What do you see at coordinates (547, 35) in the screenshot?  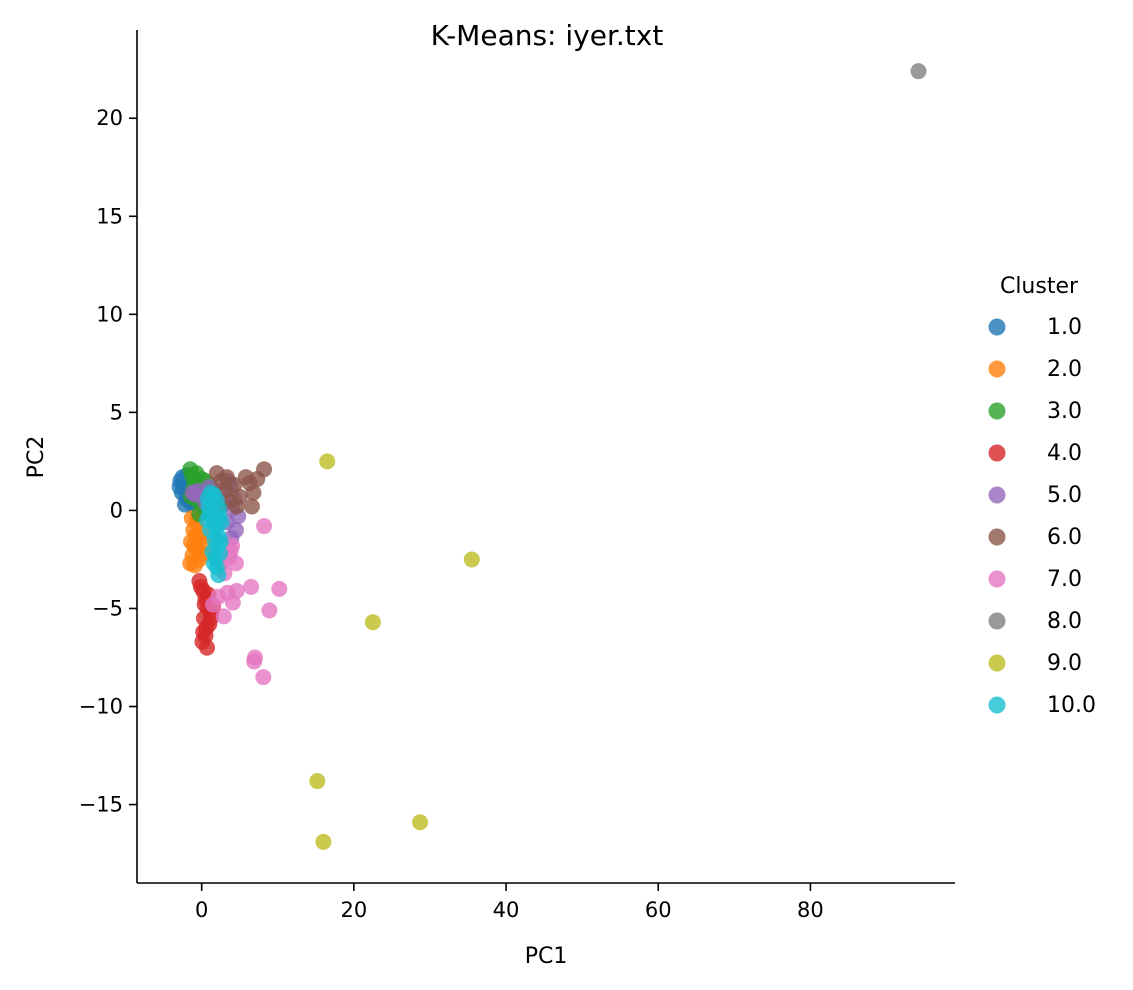 I see `chart-title: K-Means: iyer.txt` at bounding box center [547, 35].